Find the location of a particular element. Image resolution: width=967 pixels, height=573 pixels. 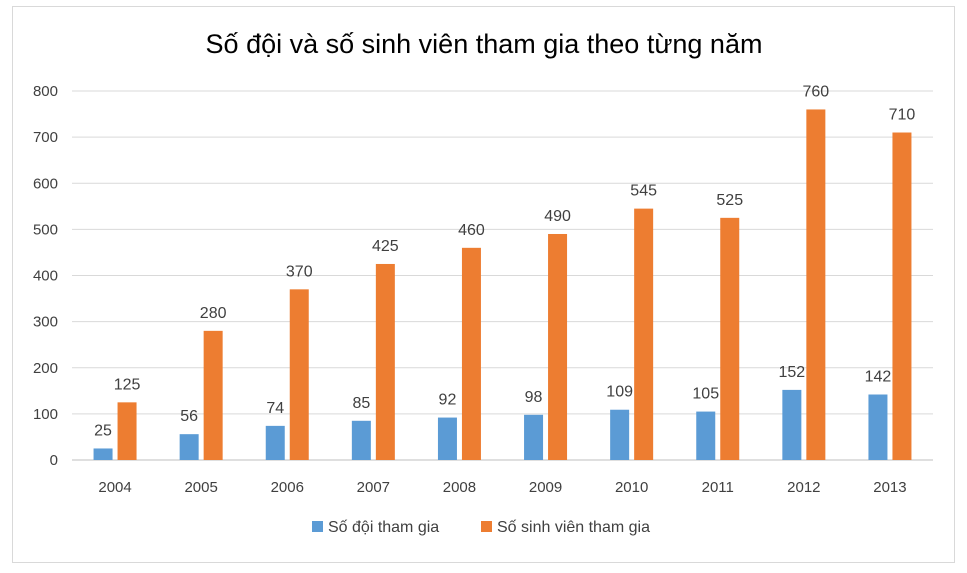

student-data-label: 710 is located at coordinates (902, 115).